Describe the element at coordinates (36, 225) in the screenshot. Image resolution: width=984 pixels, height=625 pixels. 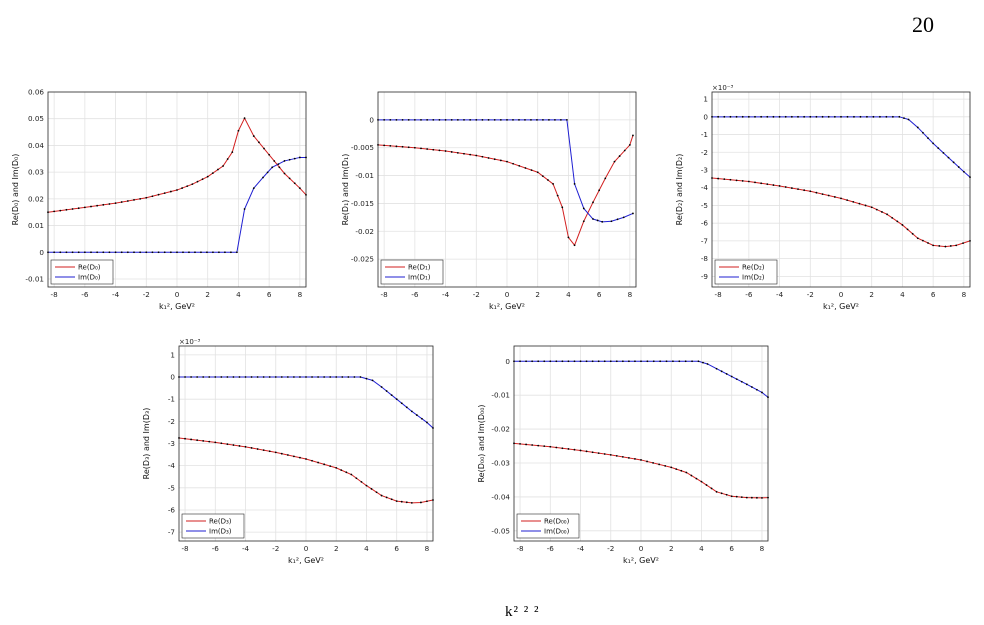
I see `y-tick-label: 0.01` at that location.